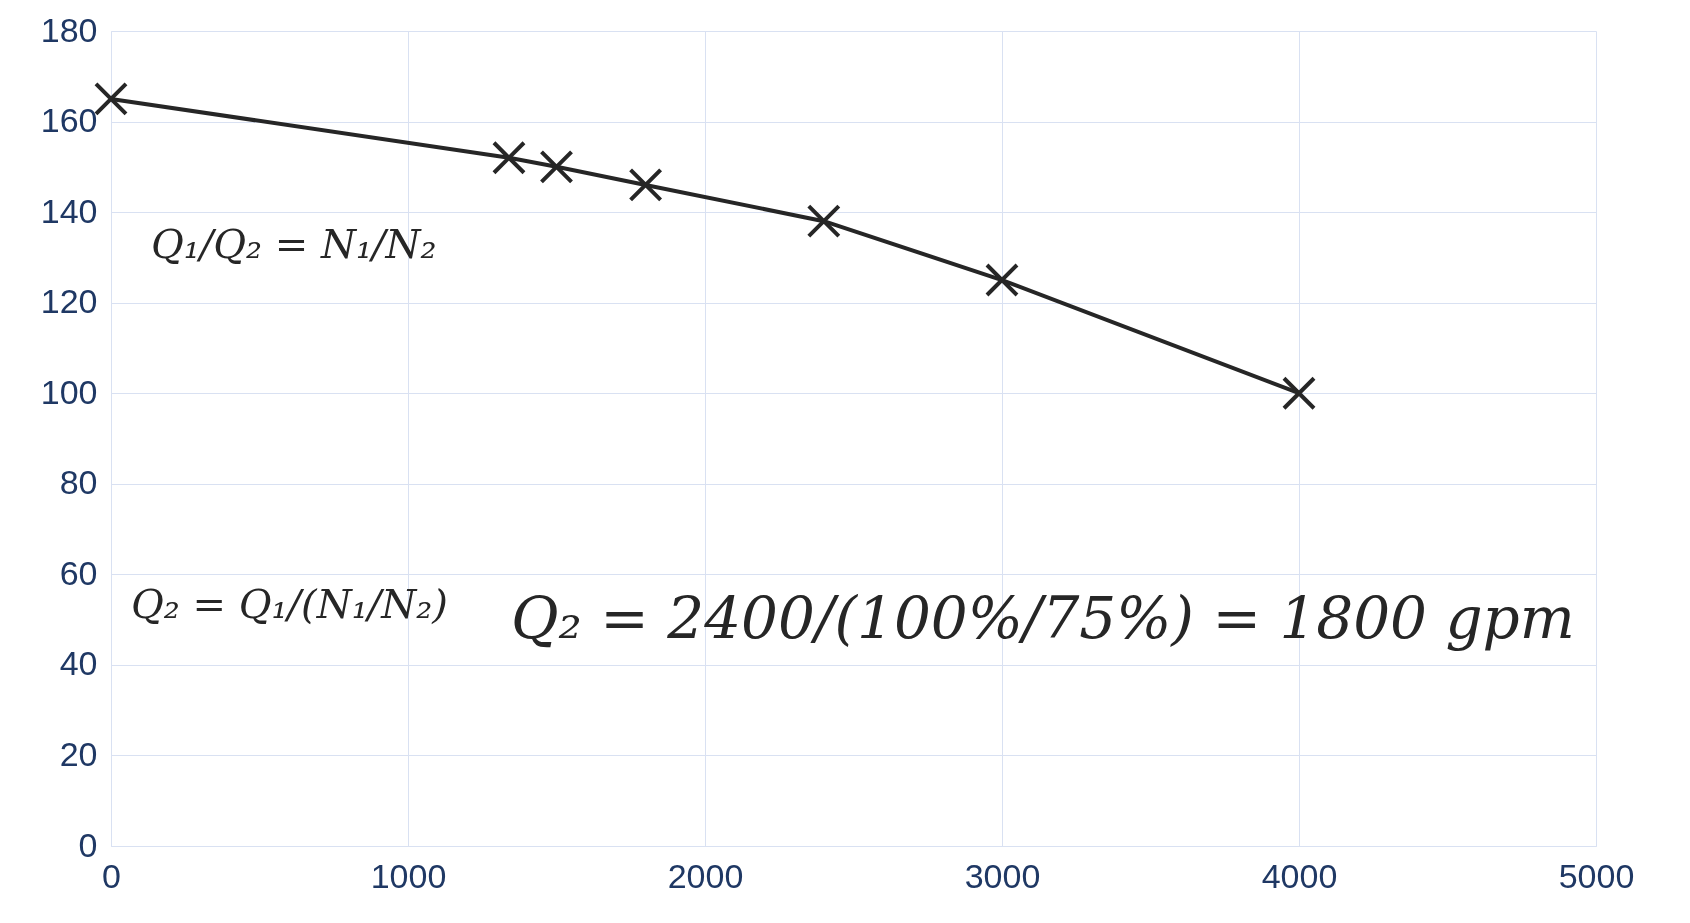  What do you see at coordinates (69, 120) in the screenshot?
I see `y-tick-label: 160` at bounding box center [69, 120].